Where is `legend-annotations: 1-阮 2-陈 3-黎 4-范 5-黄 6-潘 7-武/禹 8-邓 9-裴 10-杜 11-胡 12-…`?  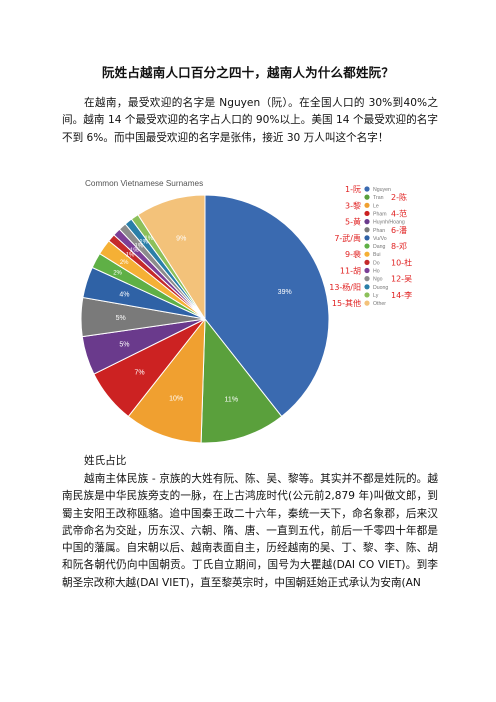 legend-annotations: 1-阮 2-陈 3-黎 4-范 5-黄 6-潘 7-武/禹 8-邓 9-裴 10-杜 11-胡 12-… is located at coordinates (370, 246).